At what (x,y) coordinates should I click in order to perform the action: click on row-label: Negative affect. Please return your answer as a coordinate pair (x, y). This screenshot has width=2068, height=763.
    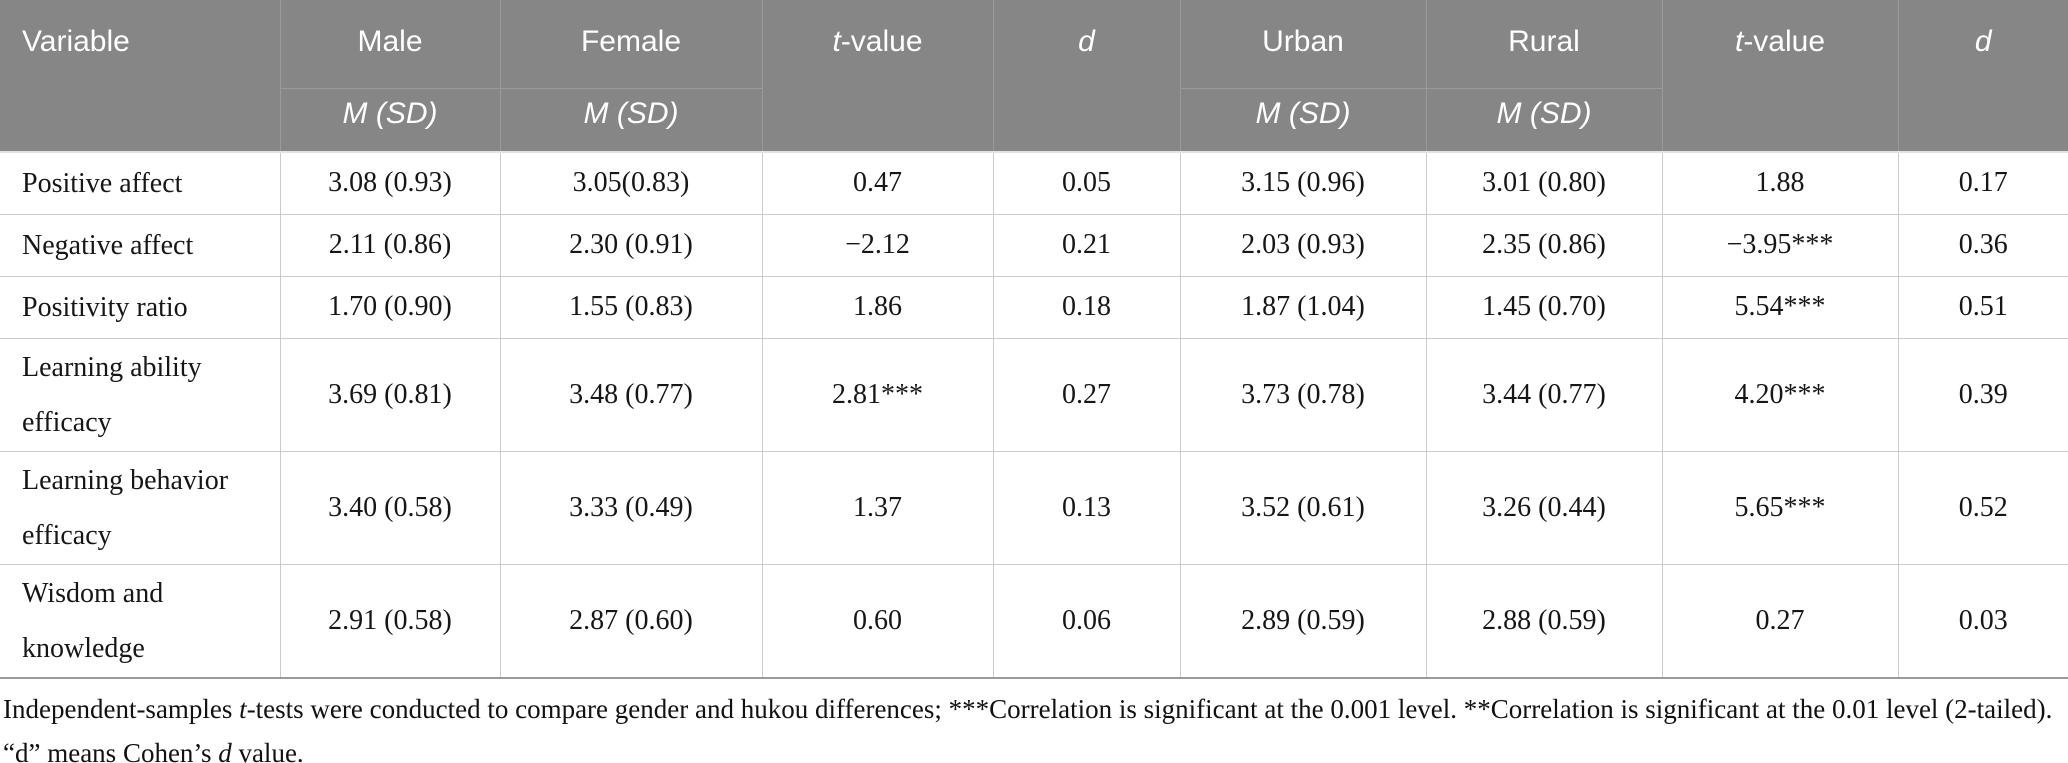
    Looking at the image, I should click on (140, 245).